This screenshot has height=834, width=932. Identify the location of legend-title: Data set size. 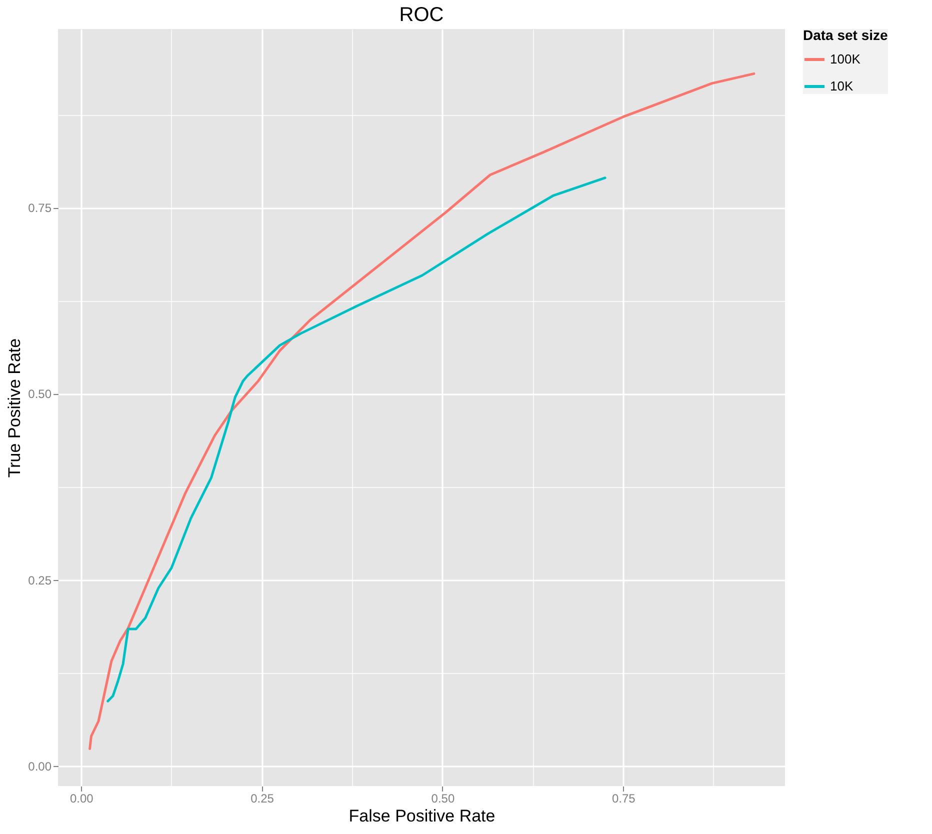
(845, 35).